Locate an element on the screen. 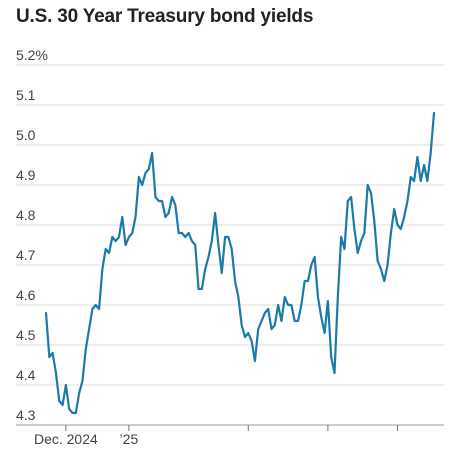 This screenshot has height=470, width=472. y-tick-label: 4.6 is located at coordinates (26, 295).